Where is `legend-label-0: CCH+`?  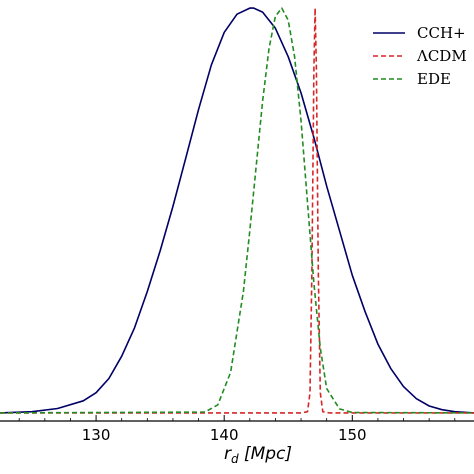 legend-label-0: CCH+ is located at coordinates (441, 33).